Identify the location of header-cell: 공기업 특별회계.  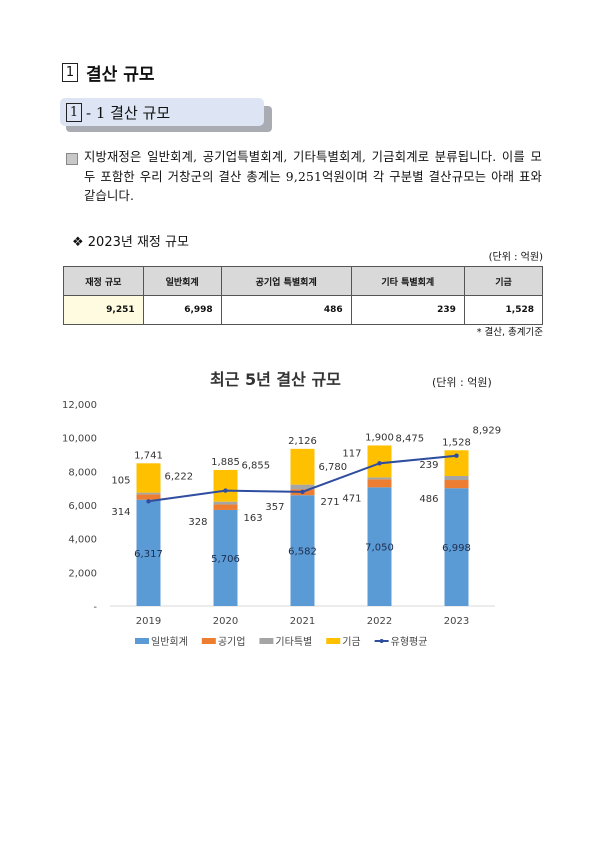
(286, 281).